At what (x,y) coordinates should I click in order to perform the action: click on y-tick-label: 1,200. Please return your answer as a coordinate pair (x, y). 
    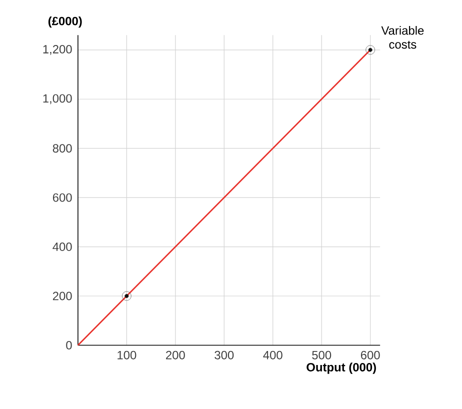
    Looking at the image, I should click on (57, 49).